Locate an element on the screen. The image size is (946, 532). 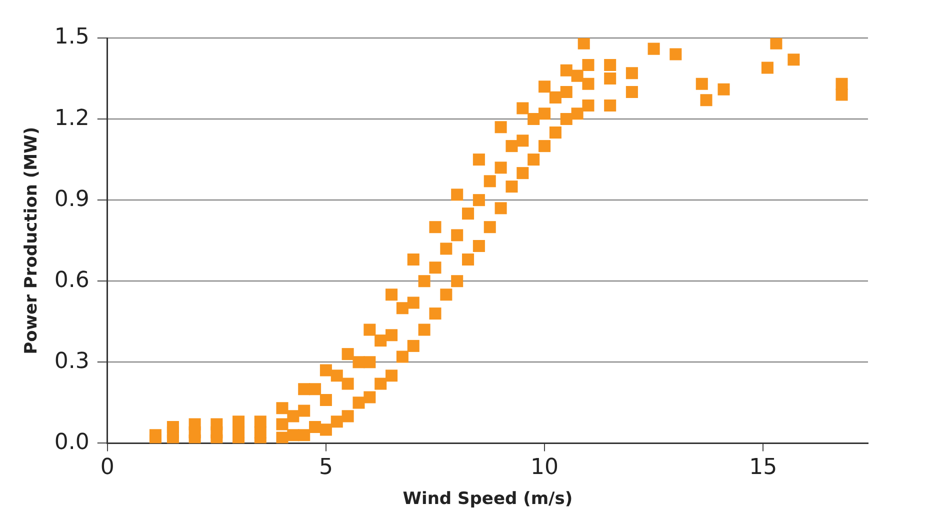
y-tick-label: 0.9 is located at coordinates (72, 199).